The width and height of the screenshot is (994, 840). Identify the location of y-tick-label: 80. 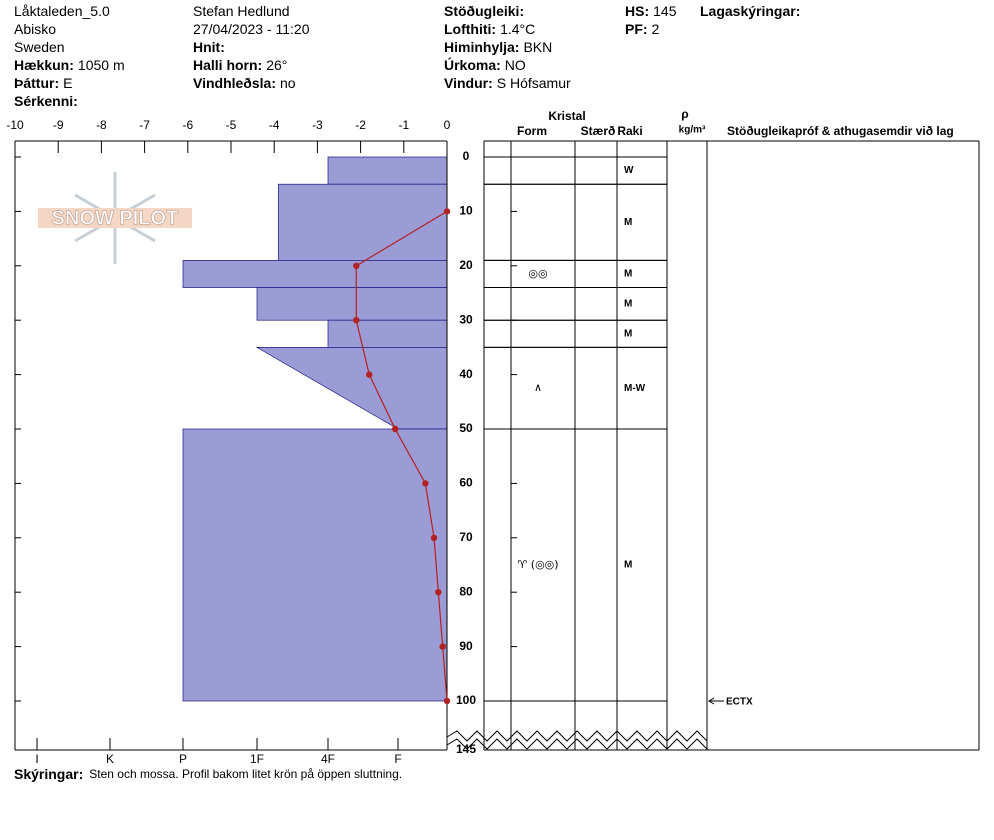
(466, 591).